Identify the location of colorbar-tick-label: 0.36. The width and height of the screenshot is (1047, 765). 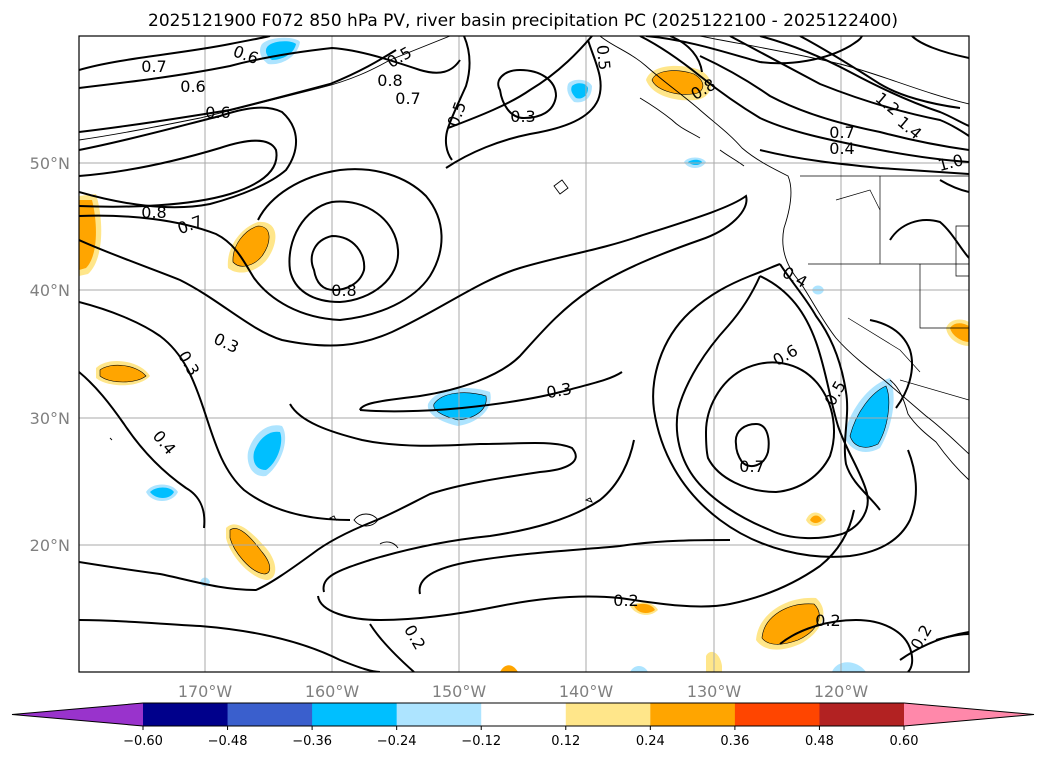
(734, 741).